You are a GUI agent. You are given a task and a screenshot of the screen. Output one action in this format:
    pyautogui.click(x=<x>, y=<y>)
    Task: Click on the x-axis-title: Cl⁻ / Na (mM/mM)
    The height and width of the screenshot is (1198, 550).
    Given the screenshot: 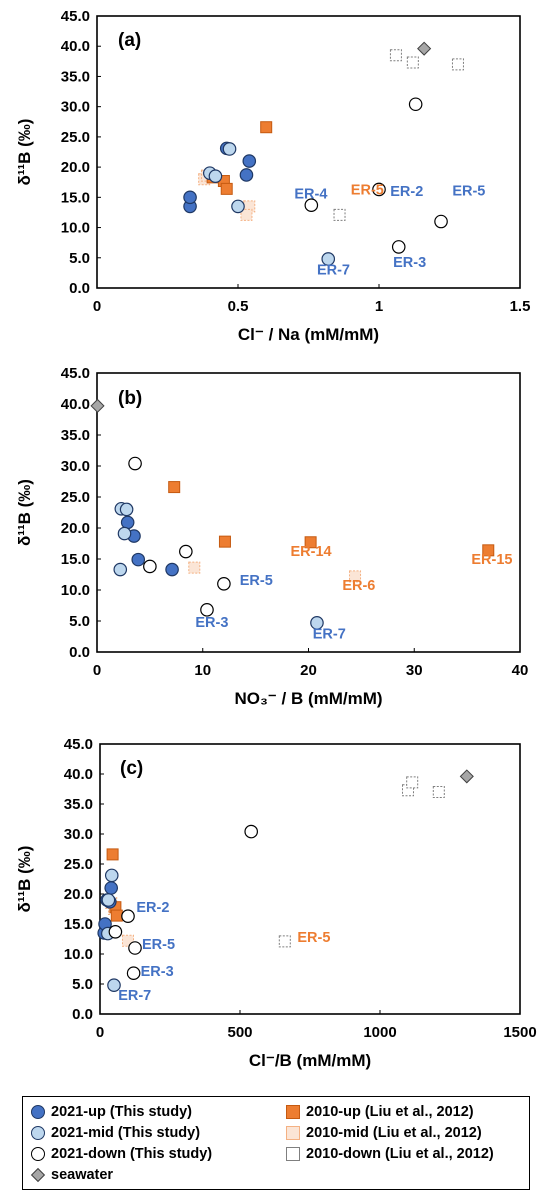 What is the action you would take?
    pyautogui.click(x=308, y=334)
    